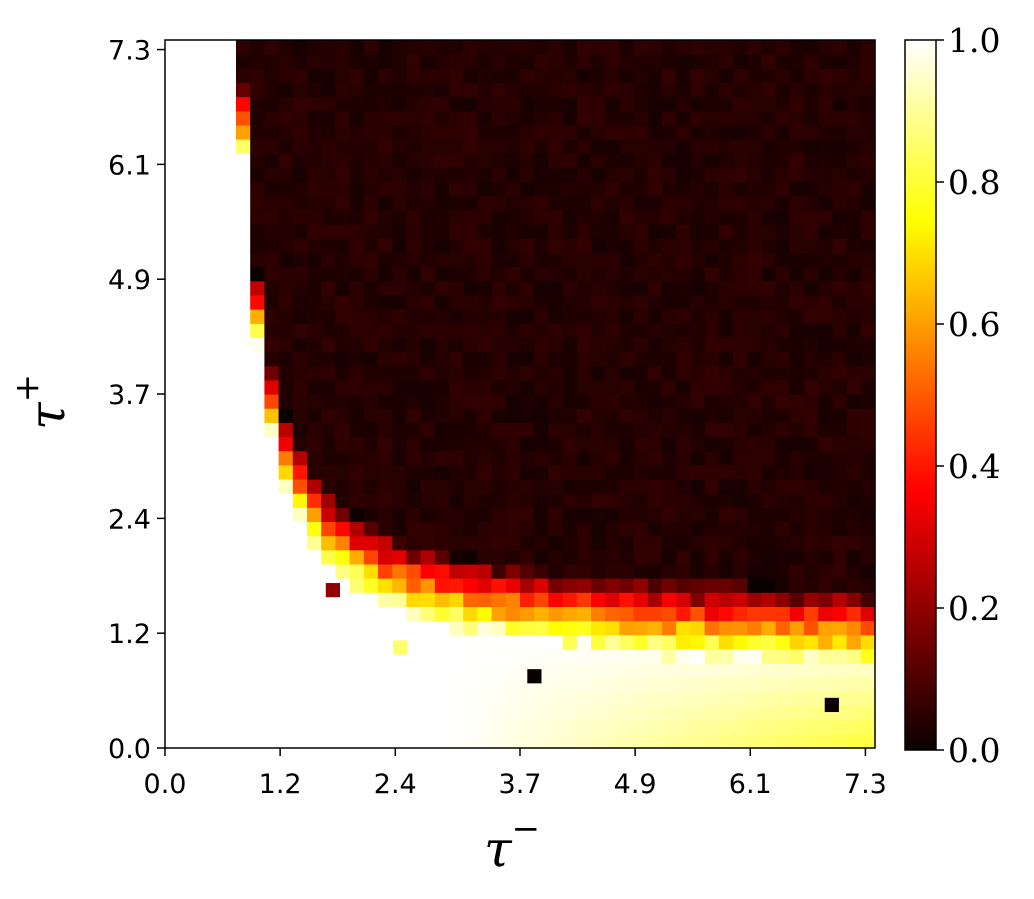 The height and width of the screenshot is (899, 1034). What do you see at coordinates (968, 395) in the screenshot?
I see `colorbar-ticks: 0.00.20.40.60.81.0` at bounding box center [968, 395].